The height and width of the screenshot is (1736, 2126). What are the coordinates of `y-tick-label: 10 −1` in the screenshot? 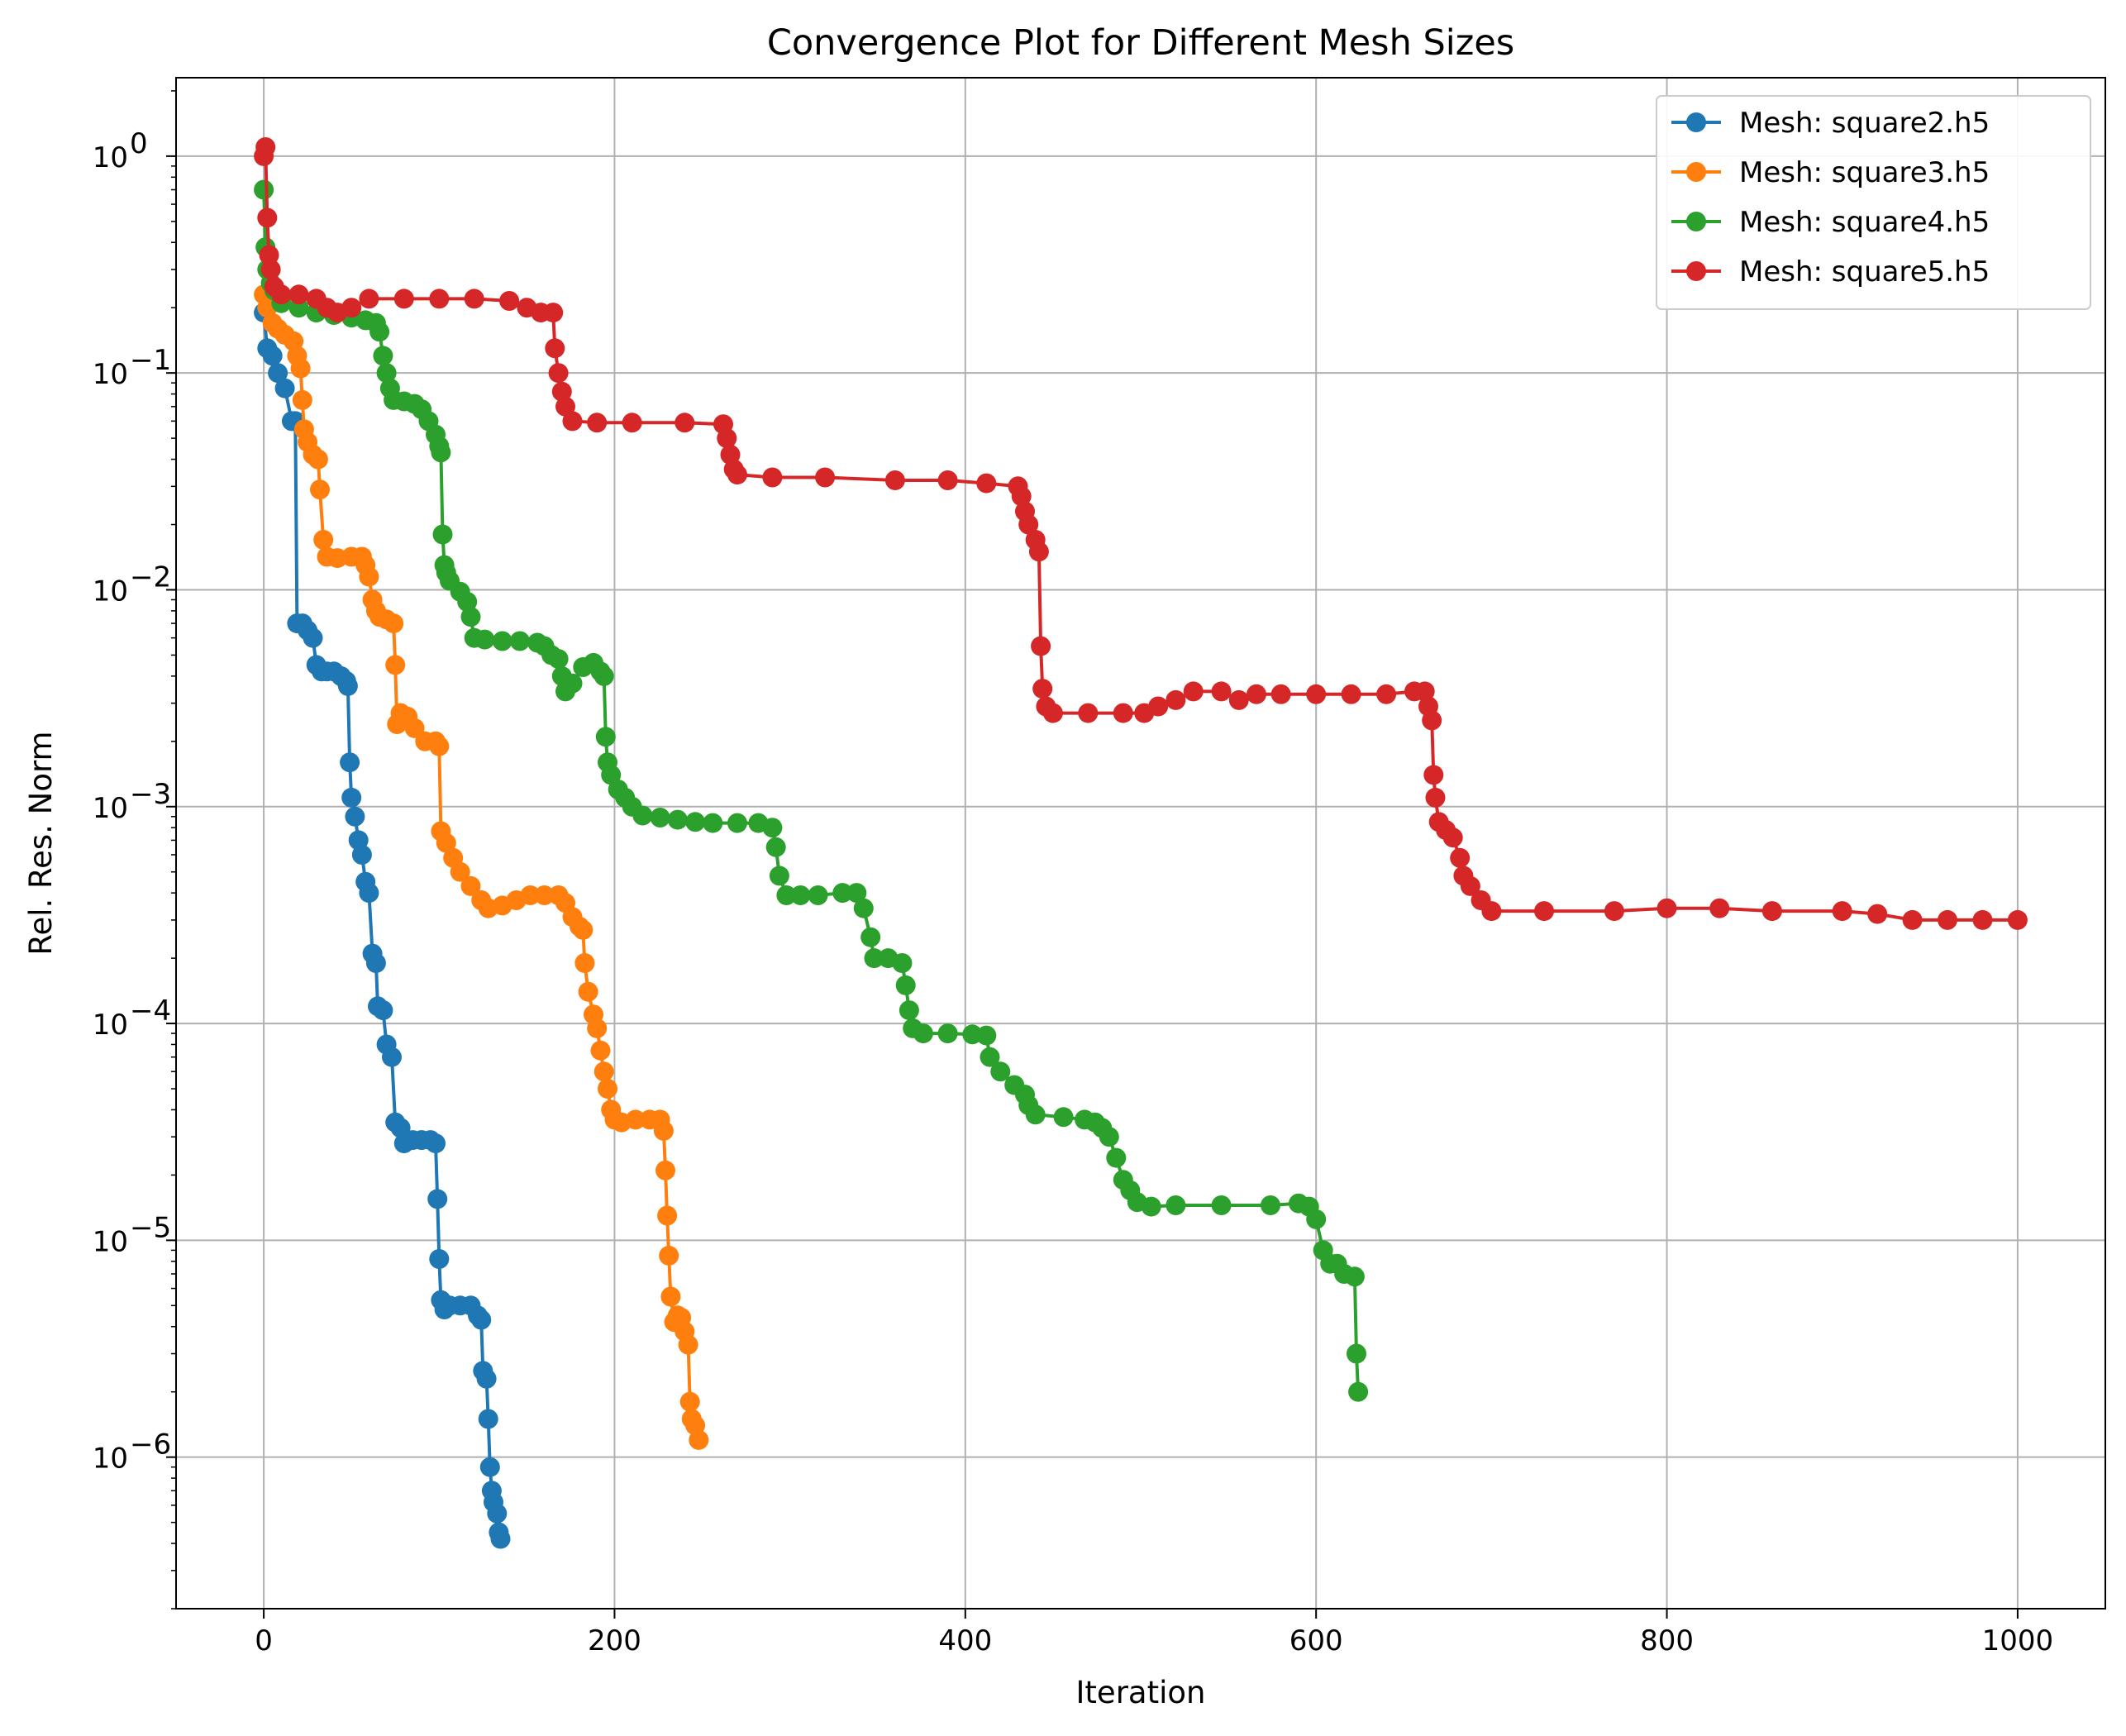 It's located at (132, 367).